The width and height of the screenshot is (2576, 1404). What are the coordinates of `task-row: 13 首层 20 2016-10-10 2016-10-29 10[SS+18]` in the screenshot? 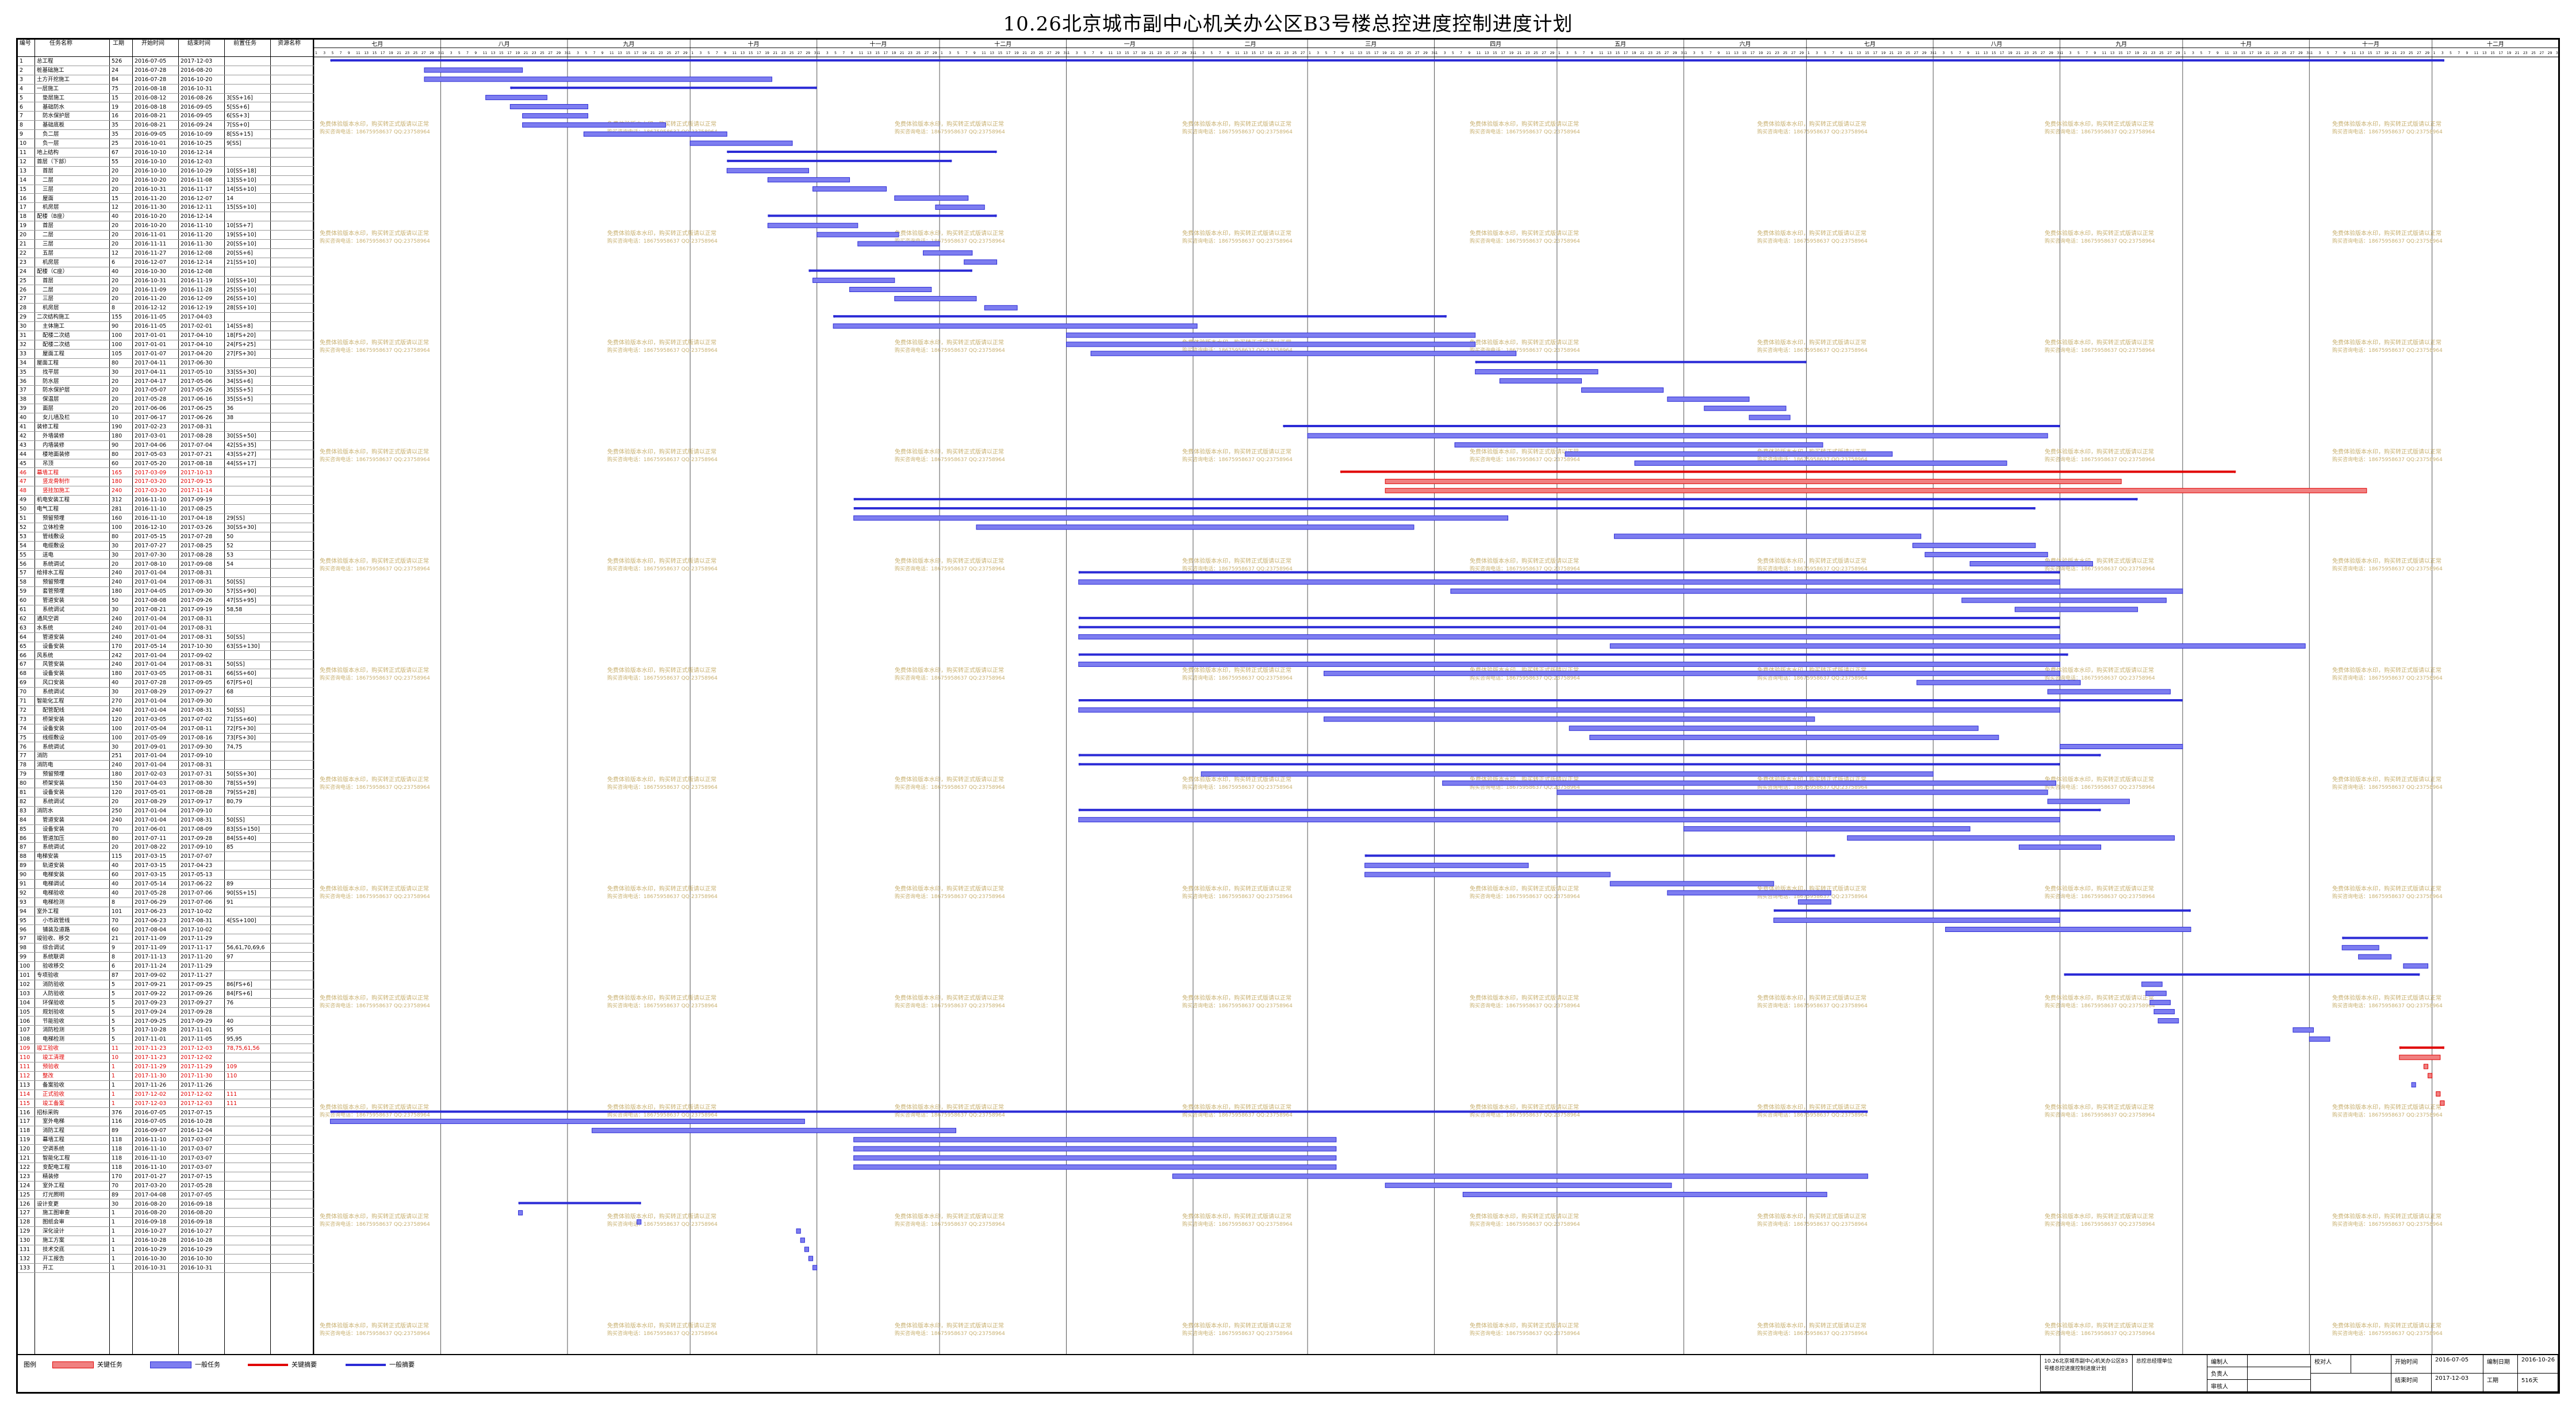 It's located at (166, 171).